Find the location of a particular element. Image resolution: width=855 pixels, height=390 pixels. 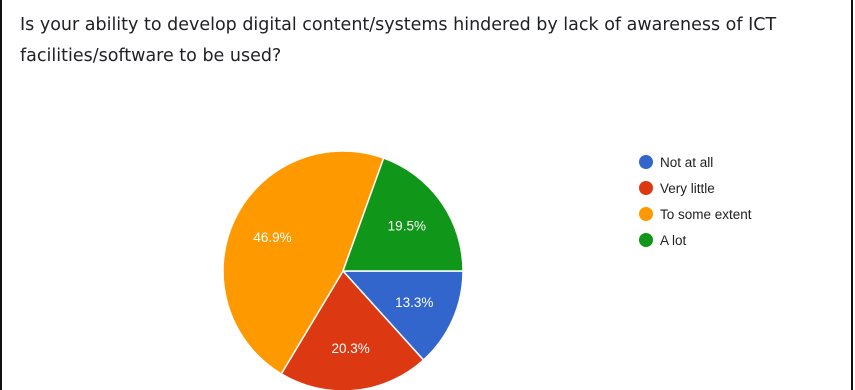

pie-slice-label-to-some-extent: 46.9% is located at coordinates (272, 237).